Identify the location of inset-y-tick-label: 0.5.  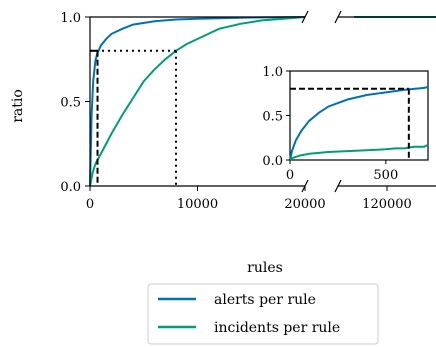
(272, 117).